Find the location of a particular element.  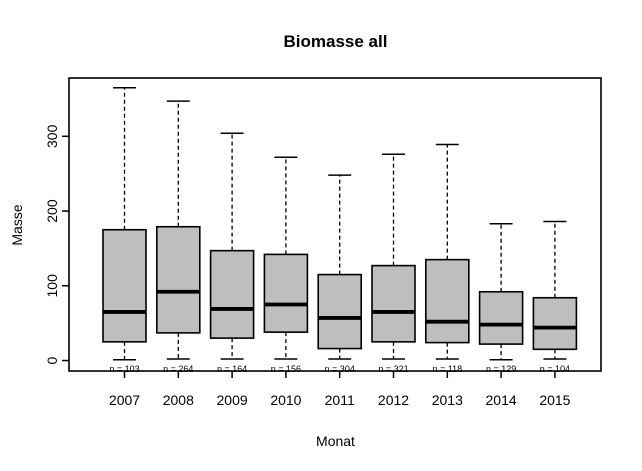

x-tick-label-2010: 2010 is located at coordinates (285, 400).